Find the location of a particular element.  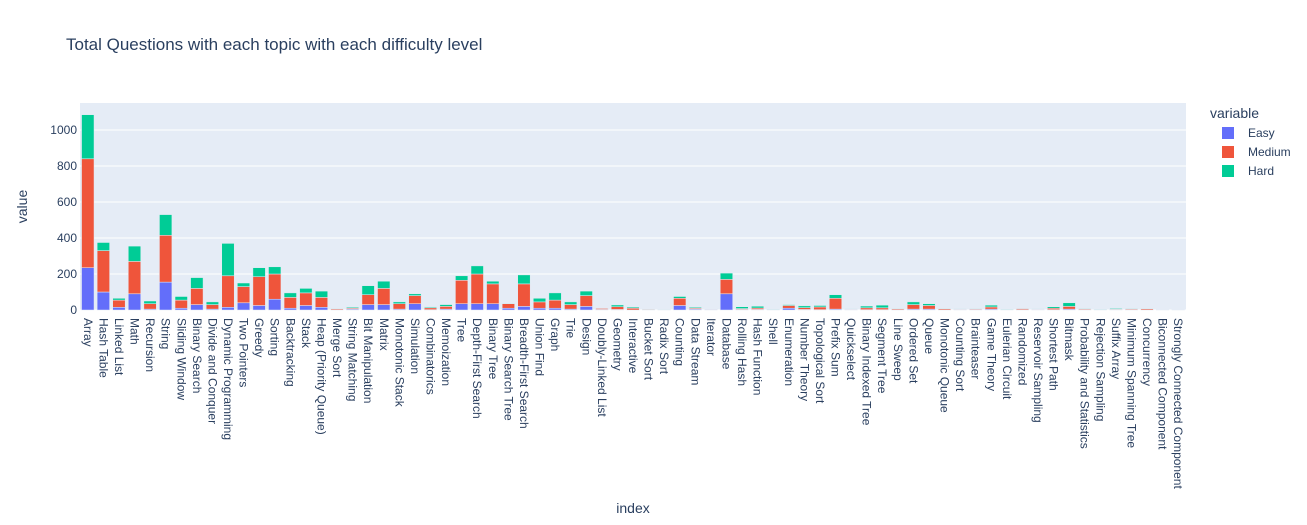

y-tick-label: 800 is located at coordinates (67, 166).